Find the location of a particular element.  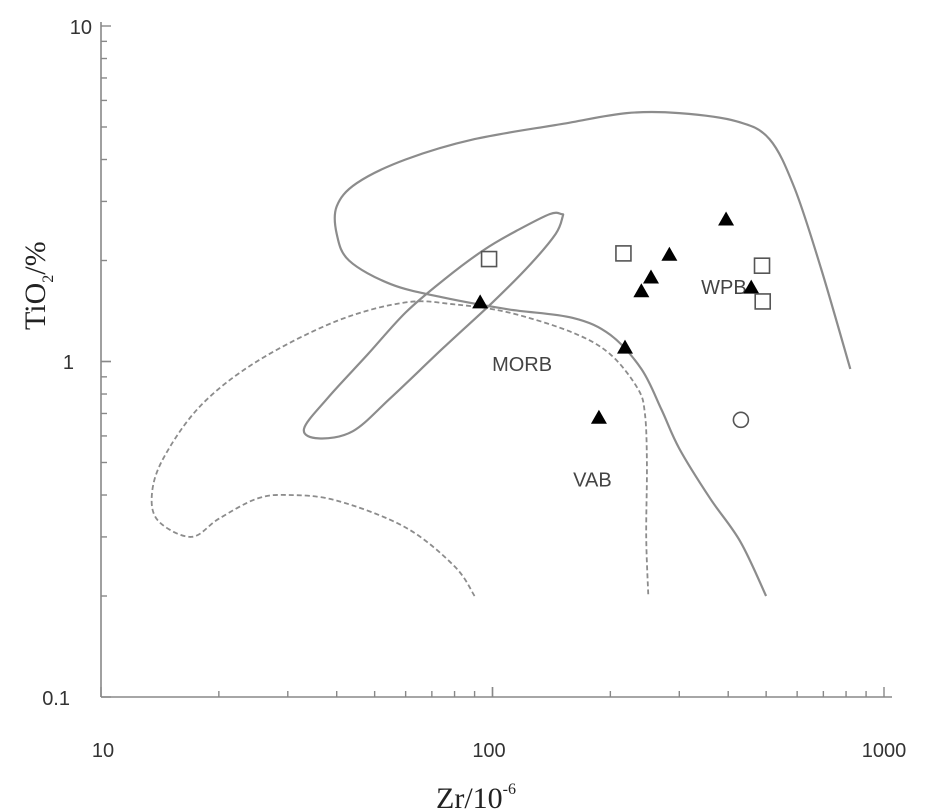

circle-point is located at coordinates (741, 420).